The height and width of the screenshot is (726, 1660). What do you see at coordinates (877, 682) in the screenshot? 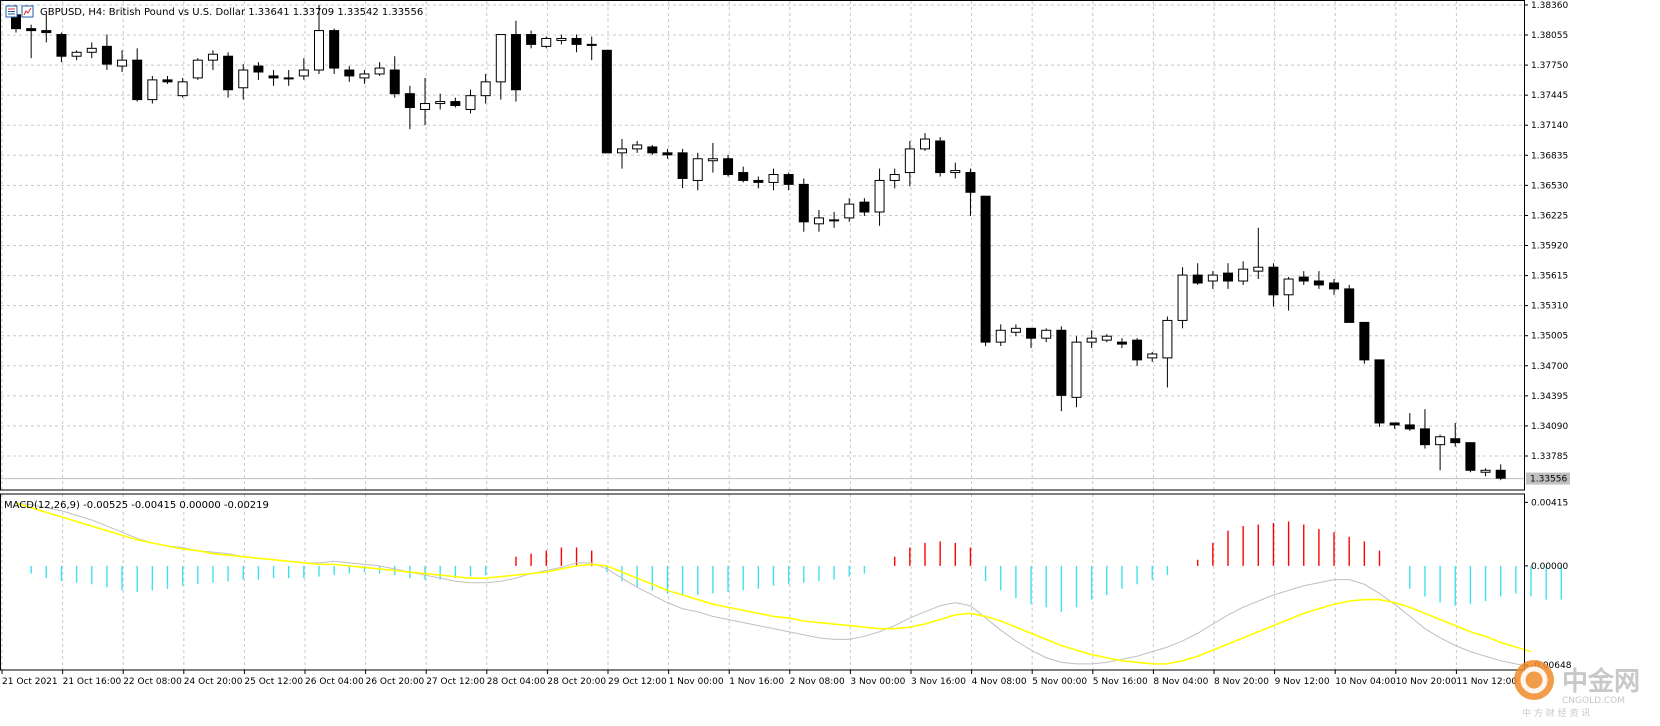
I see `time-axis-tick-label: 3 Nov 00:00` at bounding box center [877, 682].